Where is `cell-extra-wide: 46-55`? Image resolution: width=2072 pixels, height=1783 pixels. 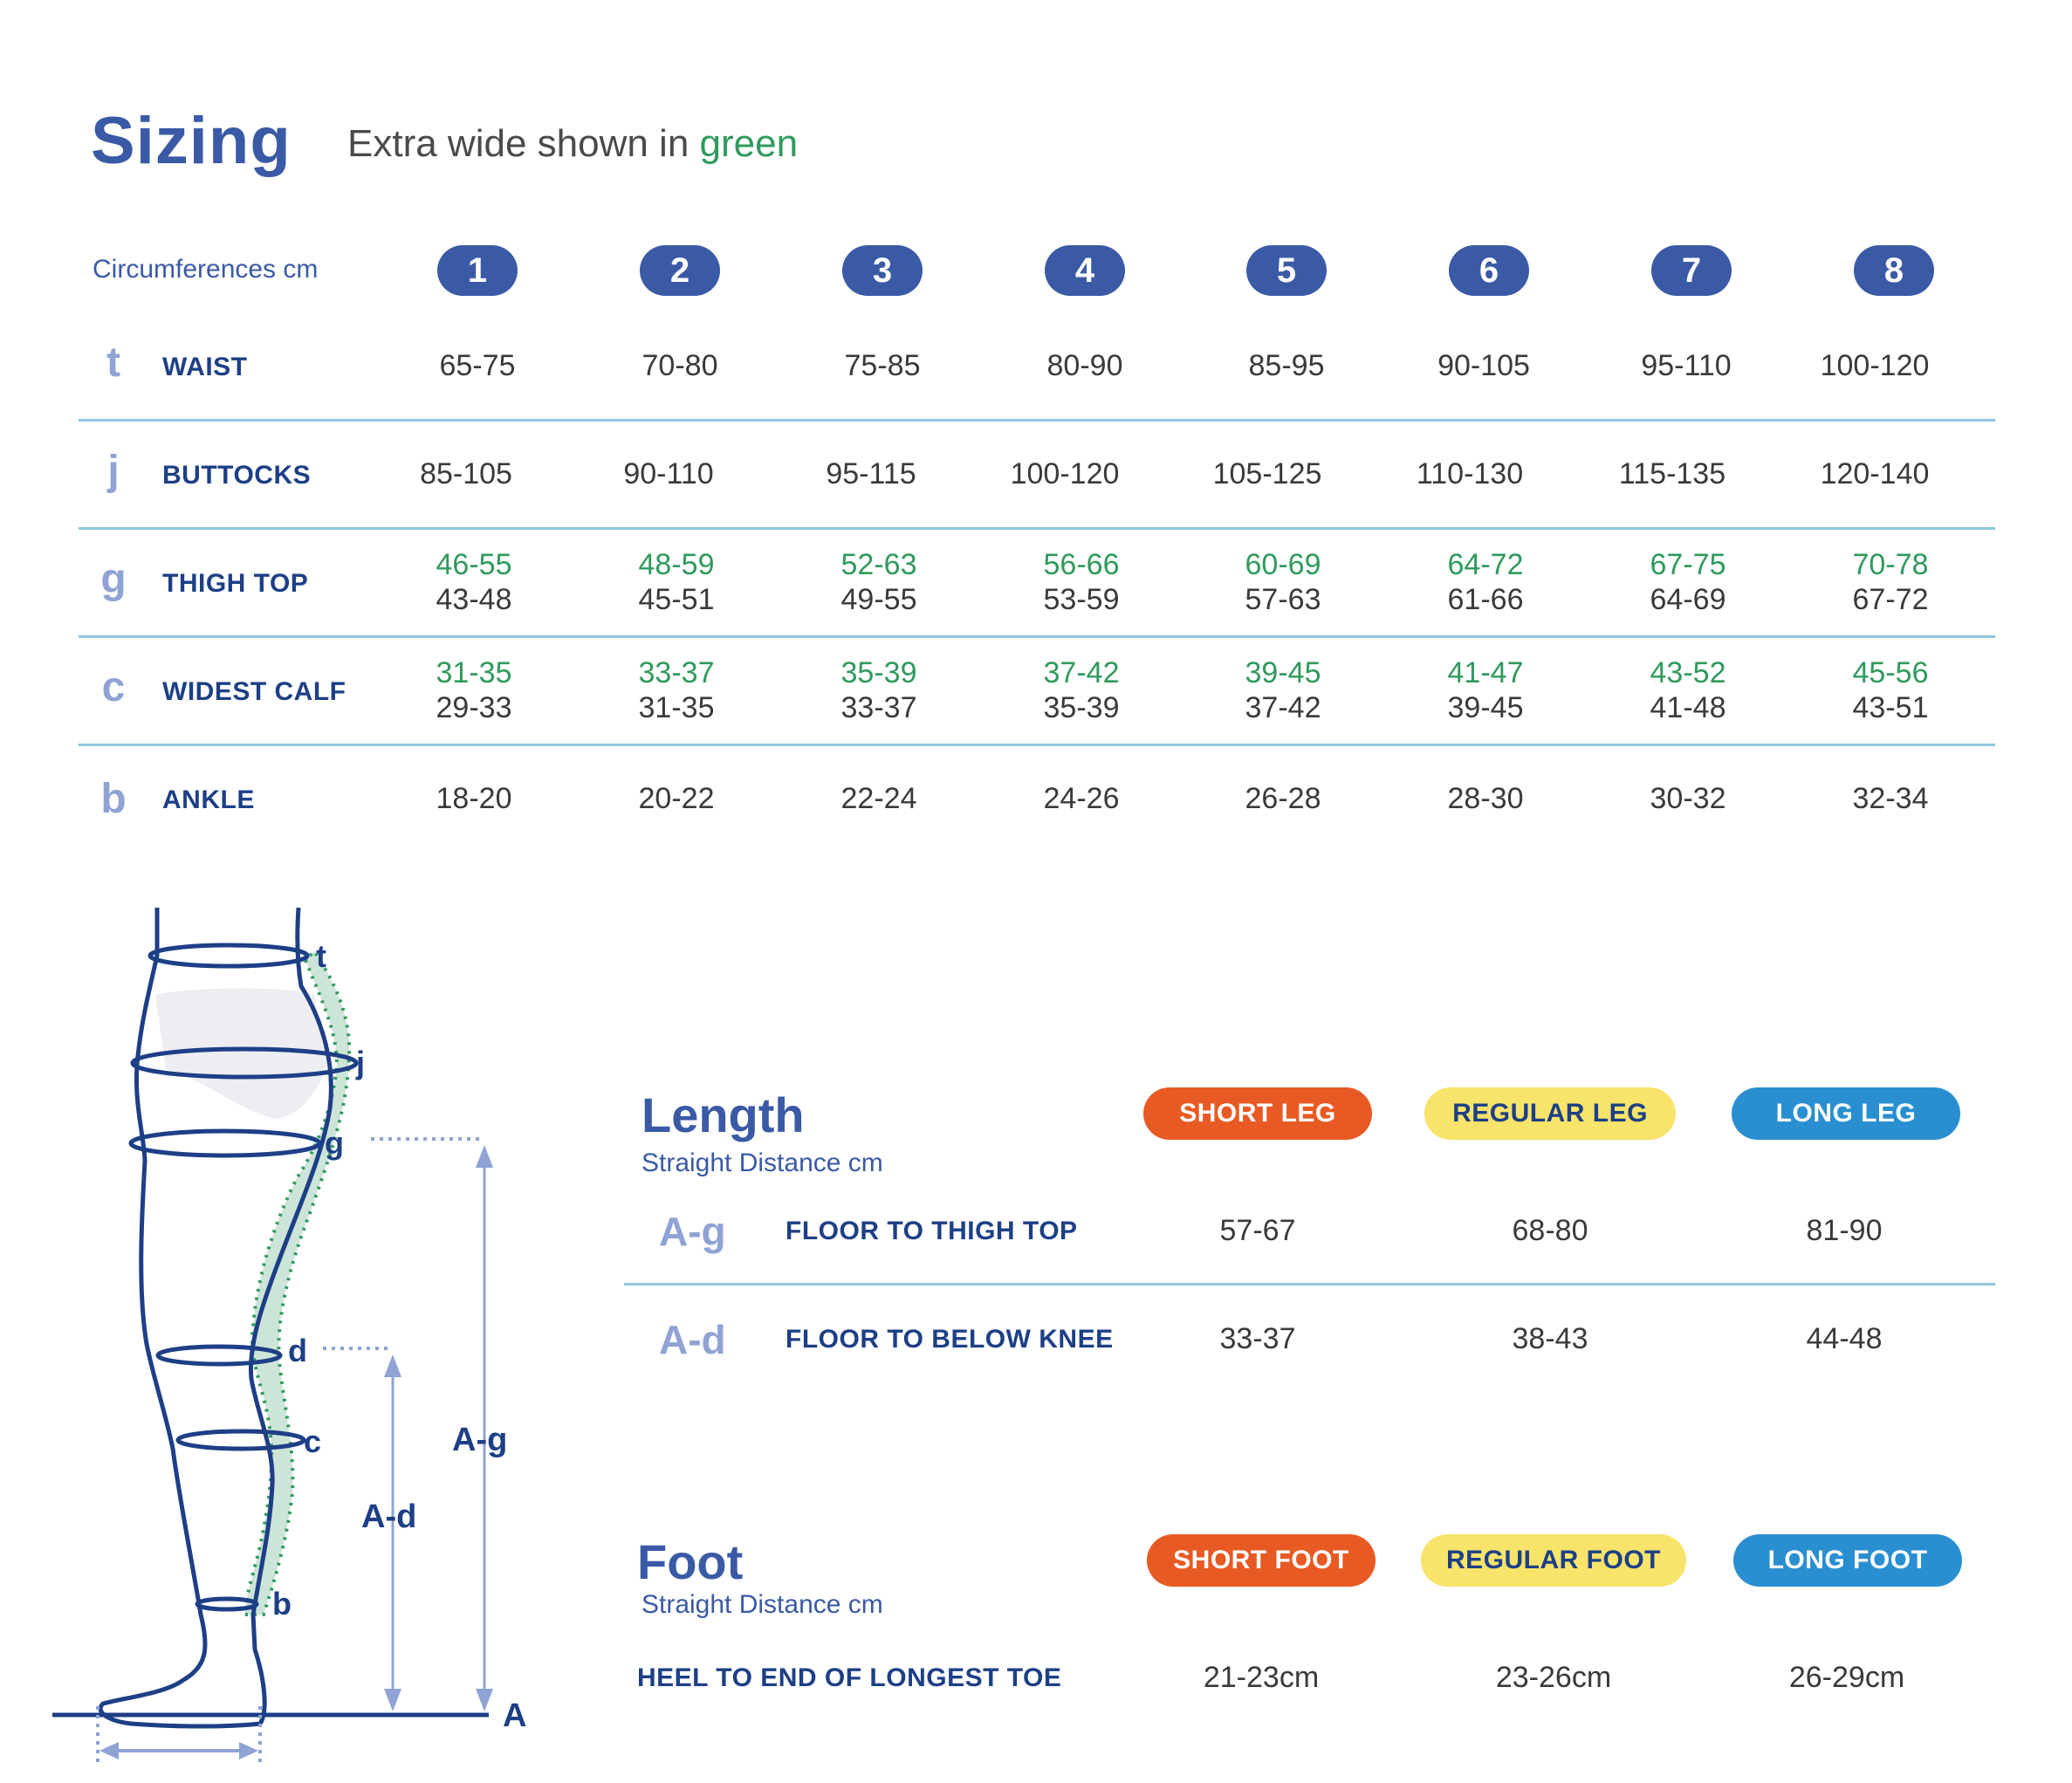
cell-extra-wide: 46-55 is located at coordinates (474, 564).